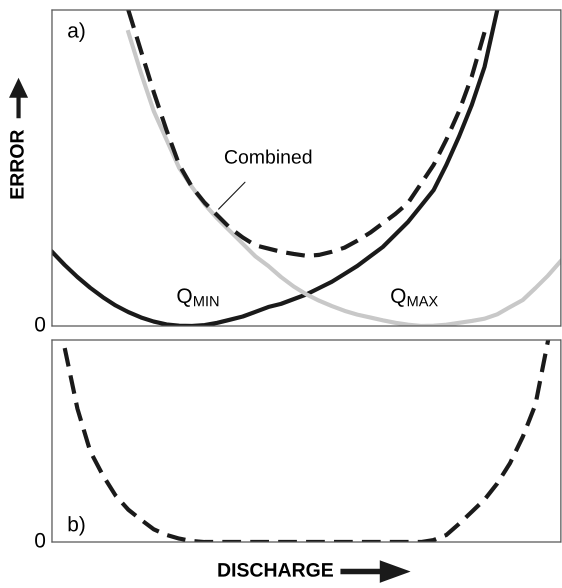 The width and height of the screenshot is (562, 588). What do you see at coordinates (268, 156) in the screenshot?
I see `text: Combined` at bounding box center [268, 156].